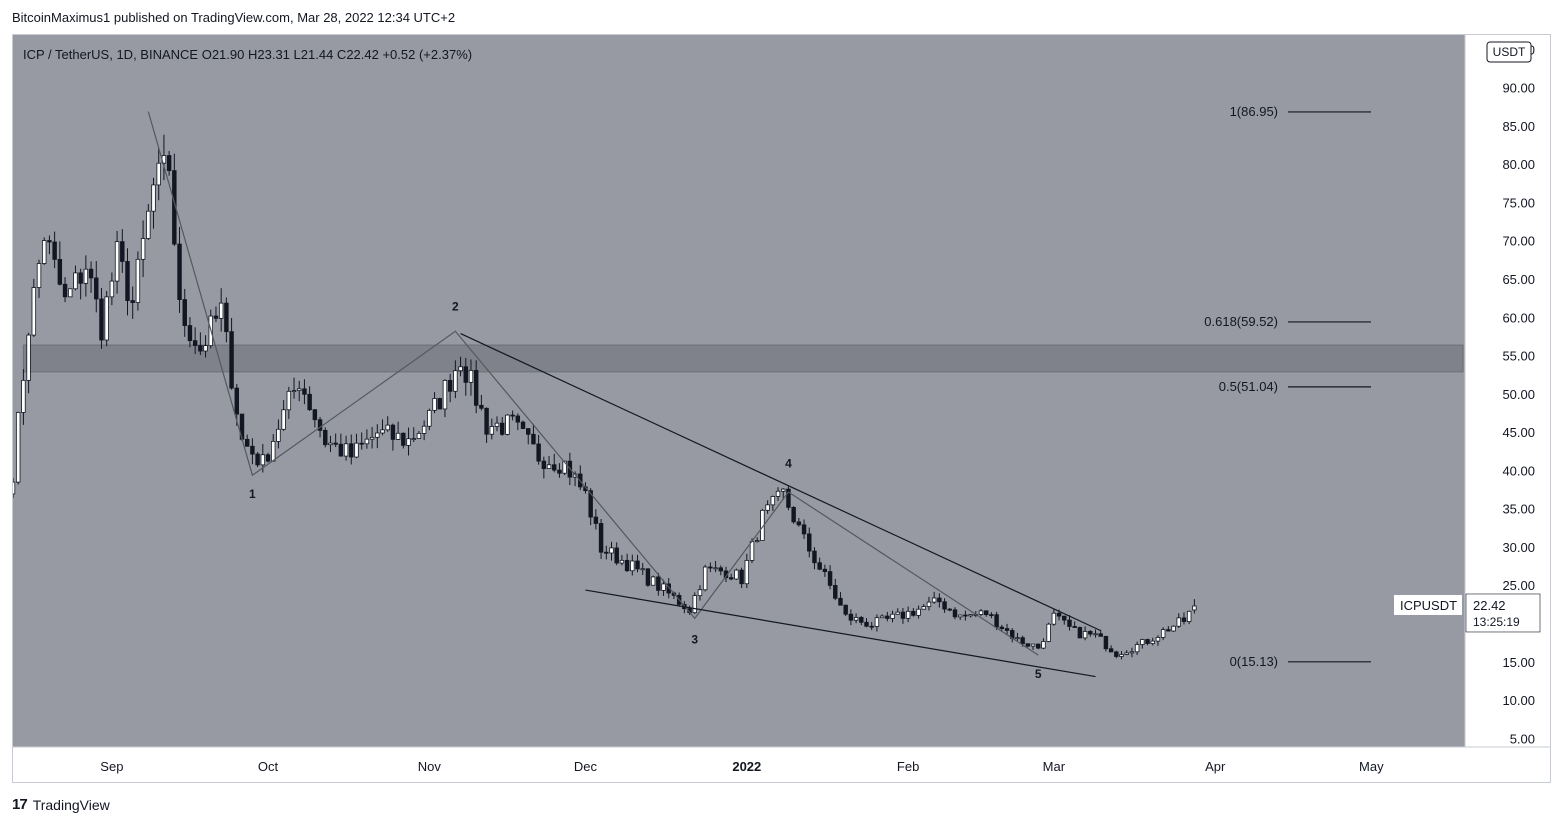 This screenshot has width=1562, height=826. What do you see at coordinates (1518, 585) in the screenshot?
I see `y-tick-label: 25.00` at bounding box center [1518, 585].